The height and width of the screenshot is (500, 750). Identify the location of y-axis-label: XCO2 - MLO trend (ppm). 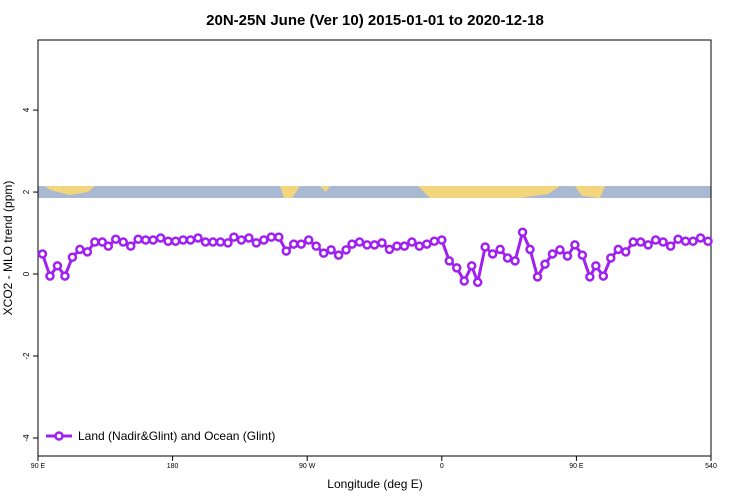
(8, 248).